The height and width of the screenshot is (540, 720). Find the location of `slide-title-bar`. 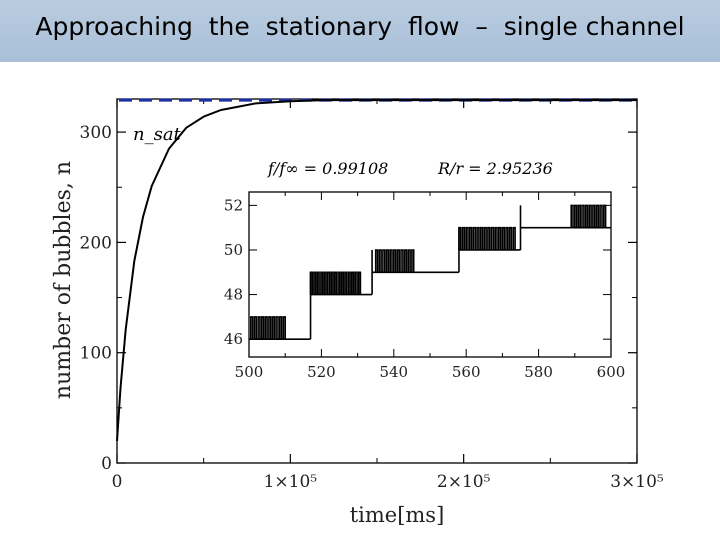

slide-title-bar is located at coordinates (360, 31).